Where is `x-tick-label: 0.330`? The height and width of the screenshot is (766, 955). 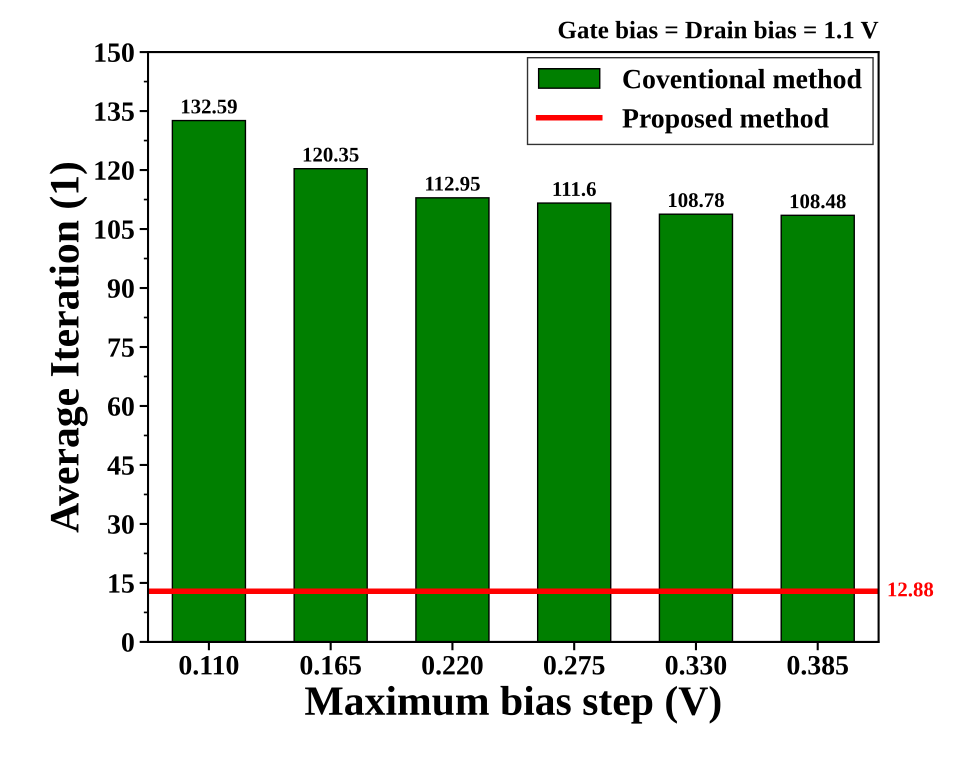 x-tick-label: 0.330 is located at coordinates (696, 665).